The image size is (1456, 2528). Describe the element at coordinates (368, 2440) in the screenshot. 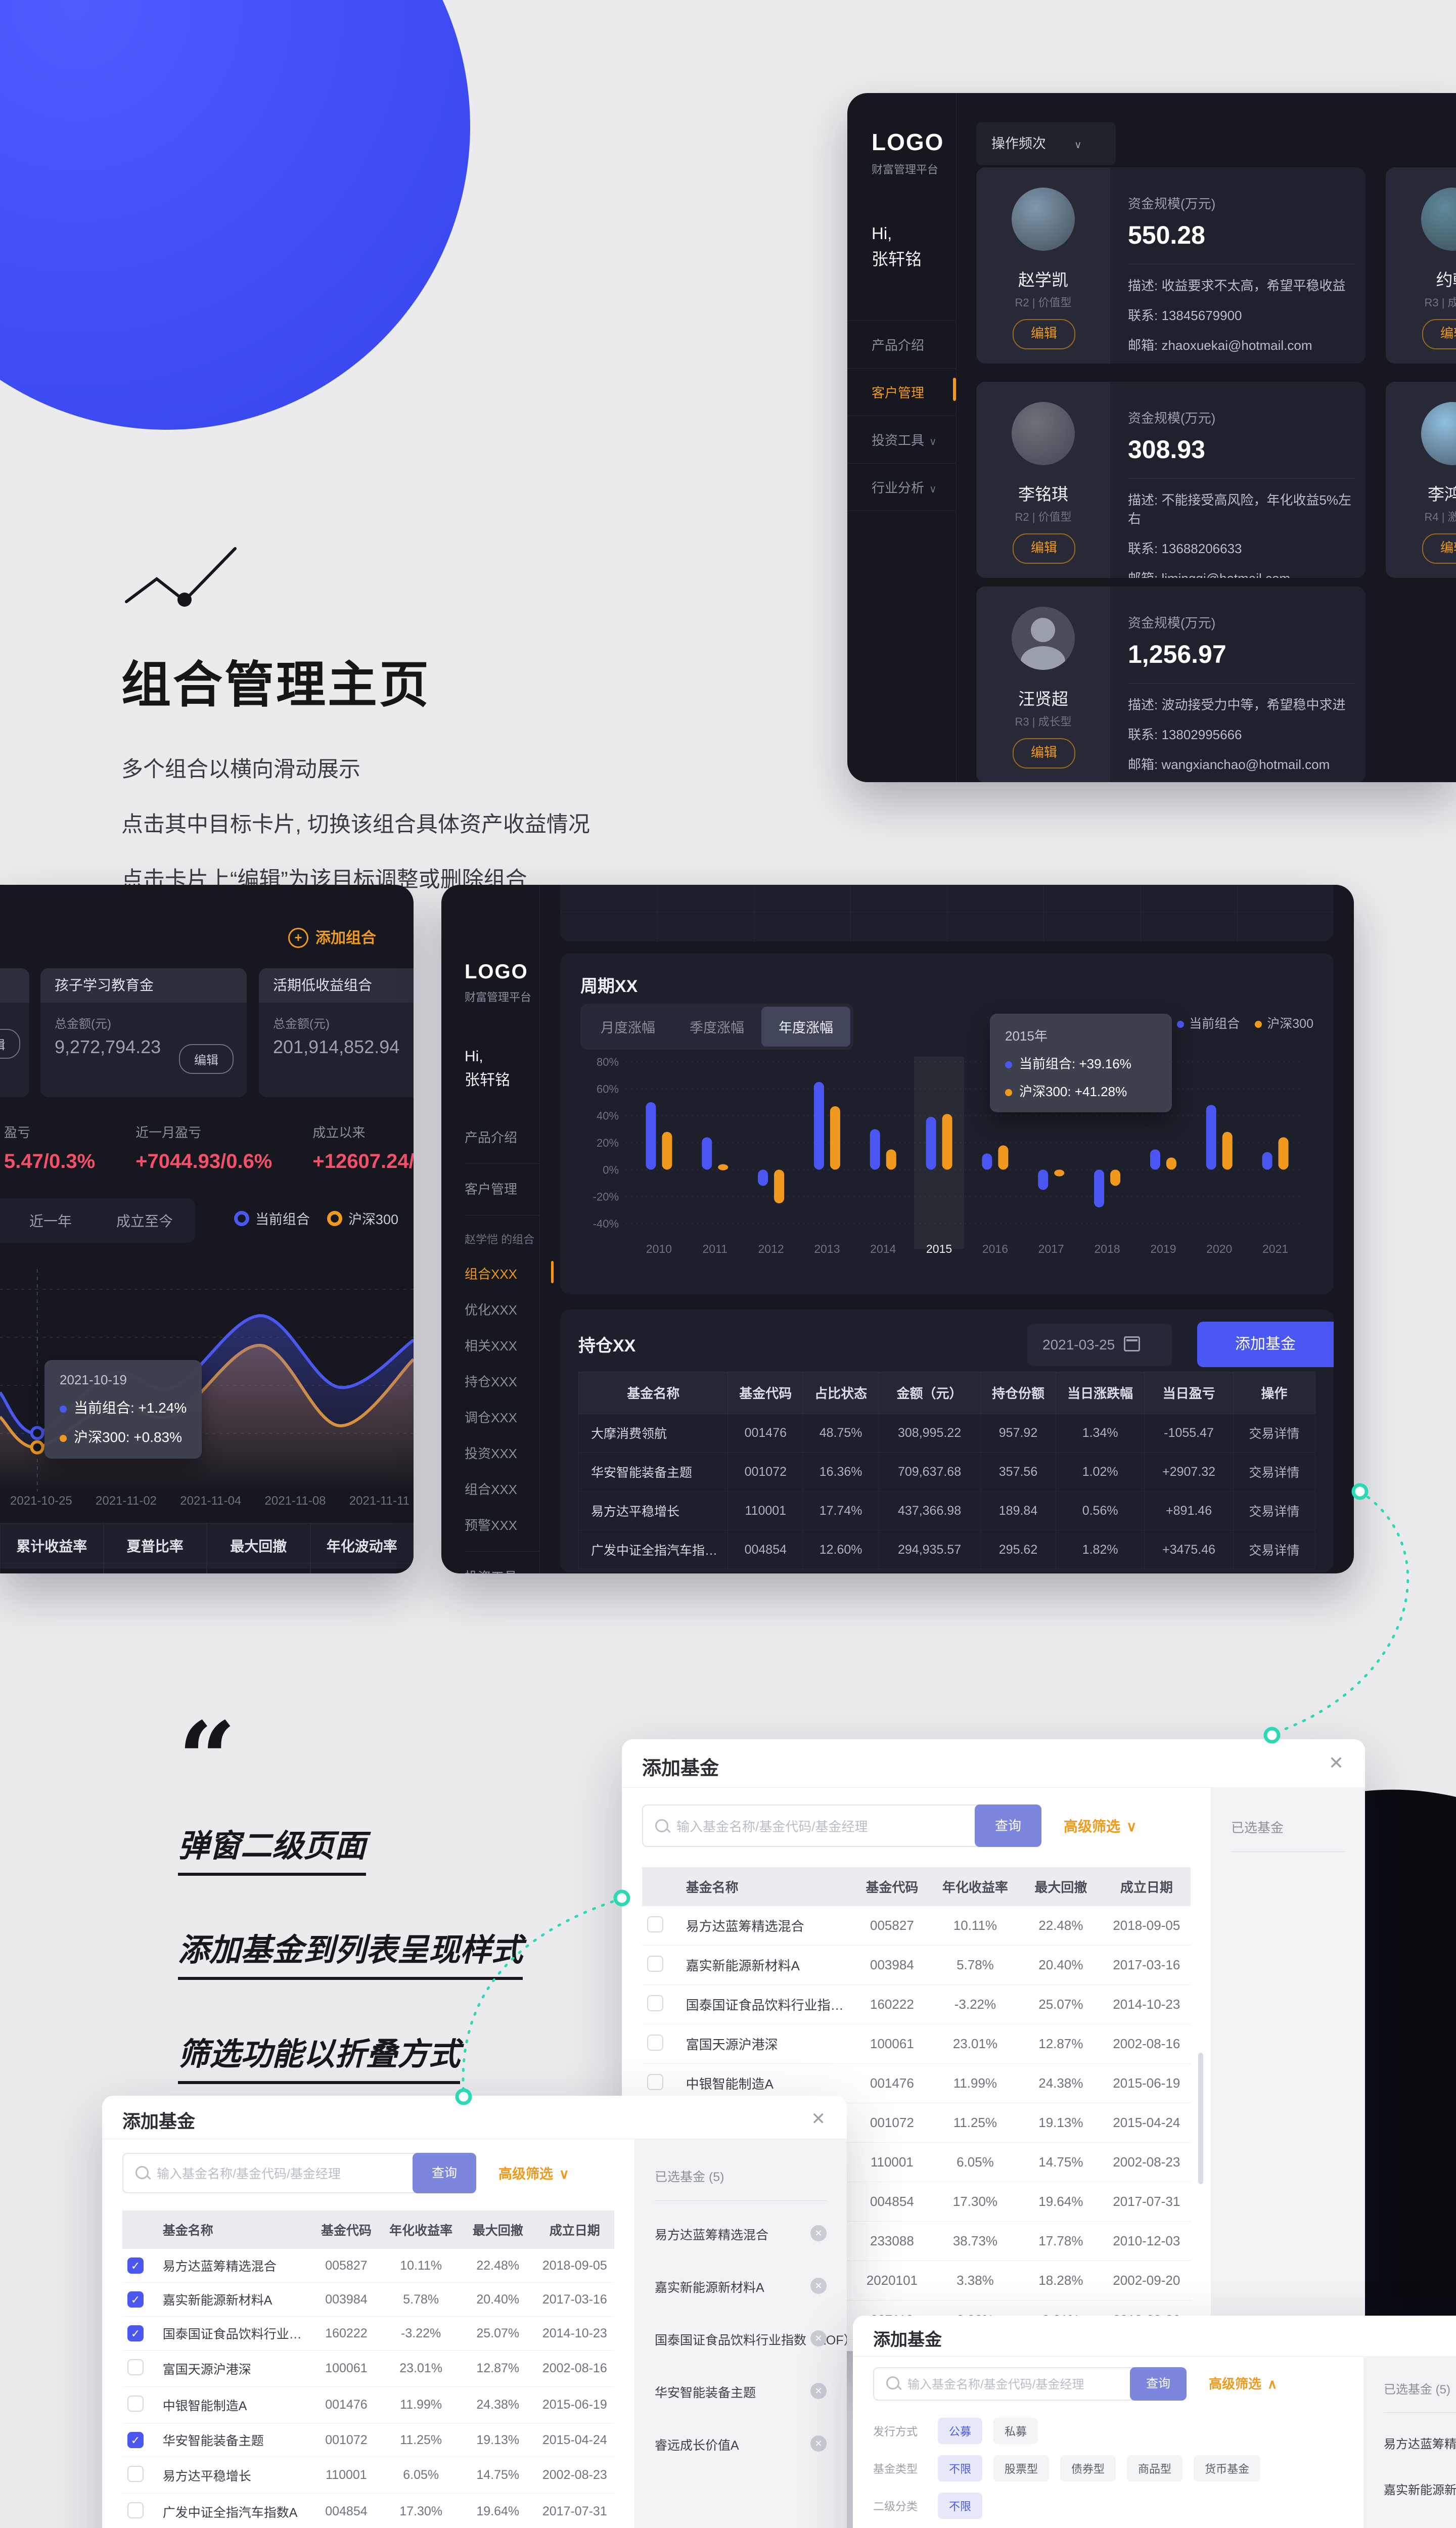

I see `table-row: ✓ 华安智能装备主题 001072 11.25% 19.13% 2015-04-24` at that location.